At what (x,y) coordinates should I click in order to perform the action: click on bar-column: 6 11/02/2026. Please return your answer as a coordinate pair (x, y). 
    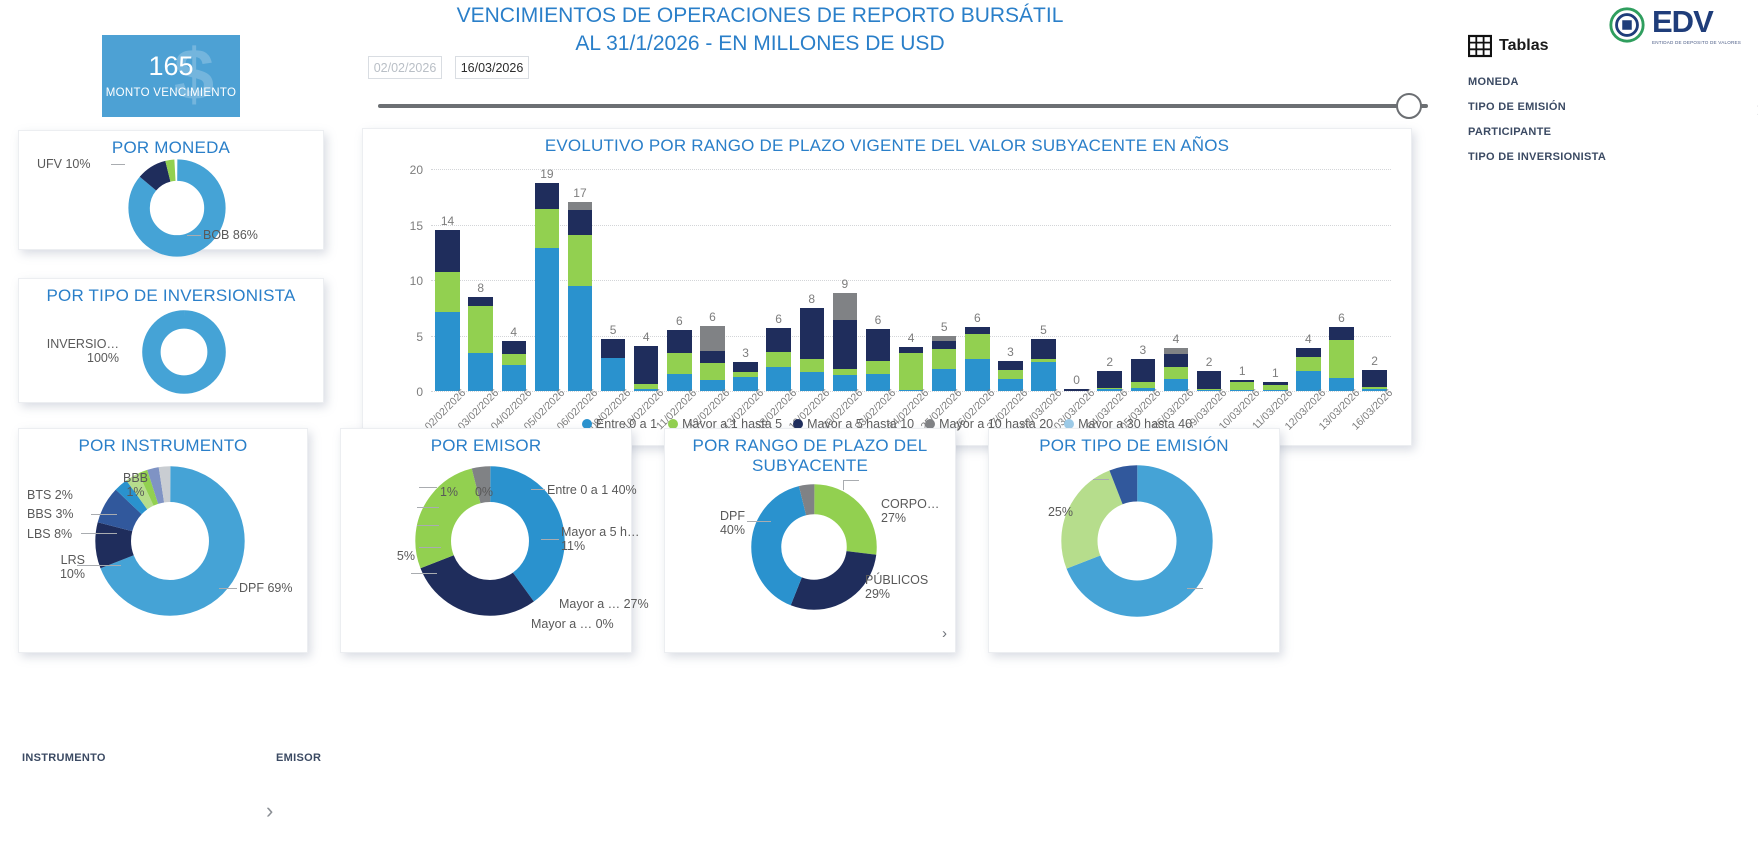
    Looking at the image, I should click on (676, 300).